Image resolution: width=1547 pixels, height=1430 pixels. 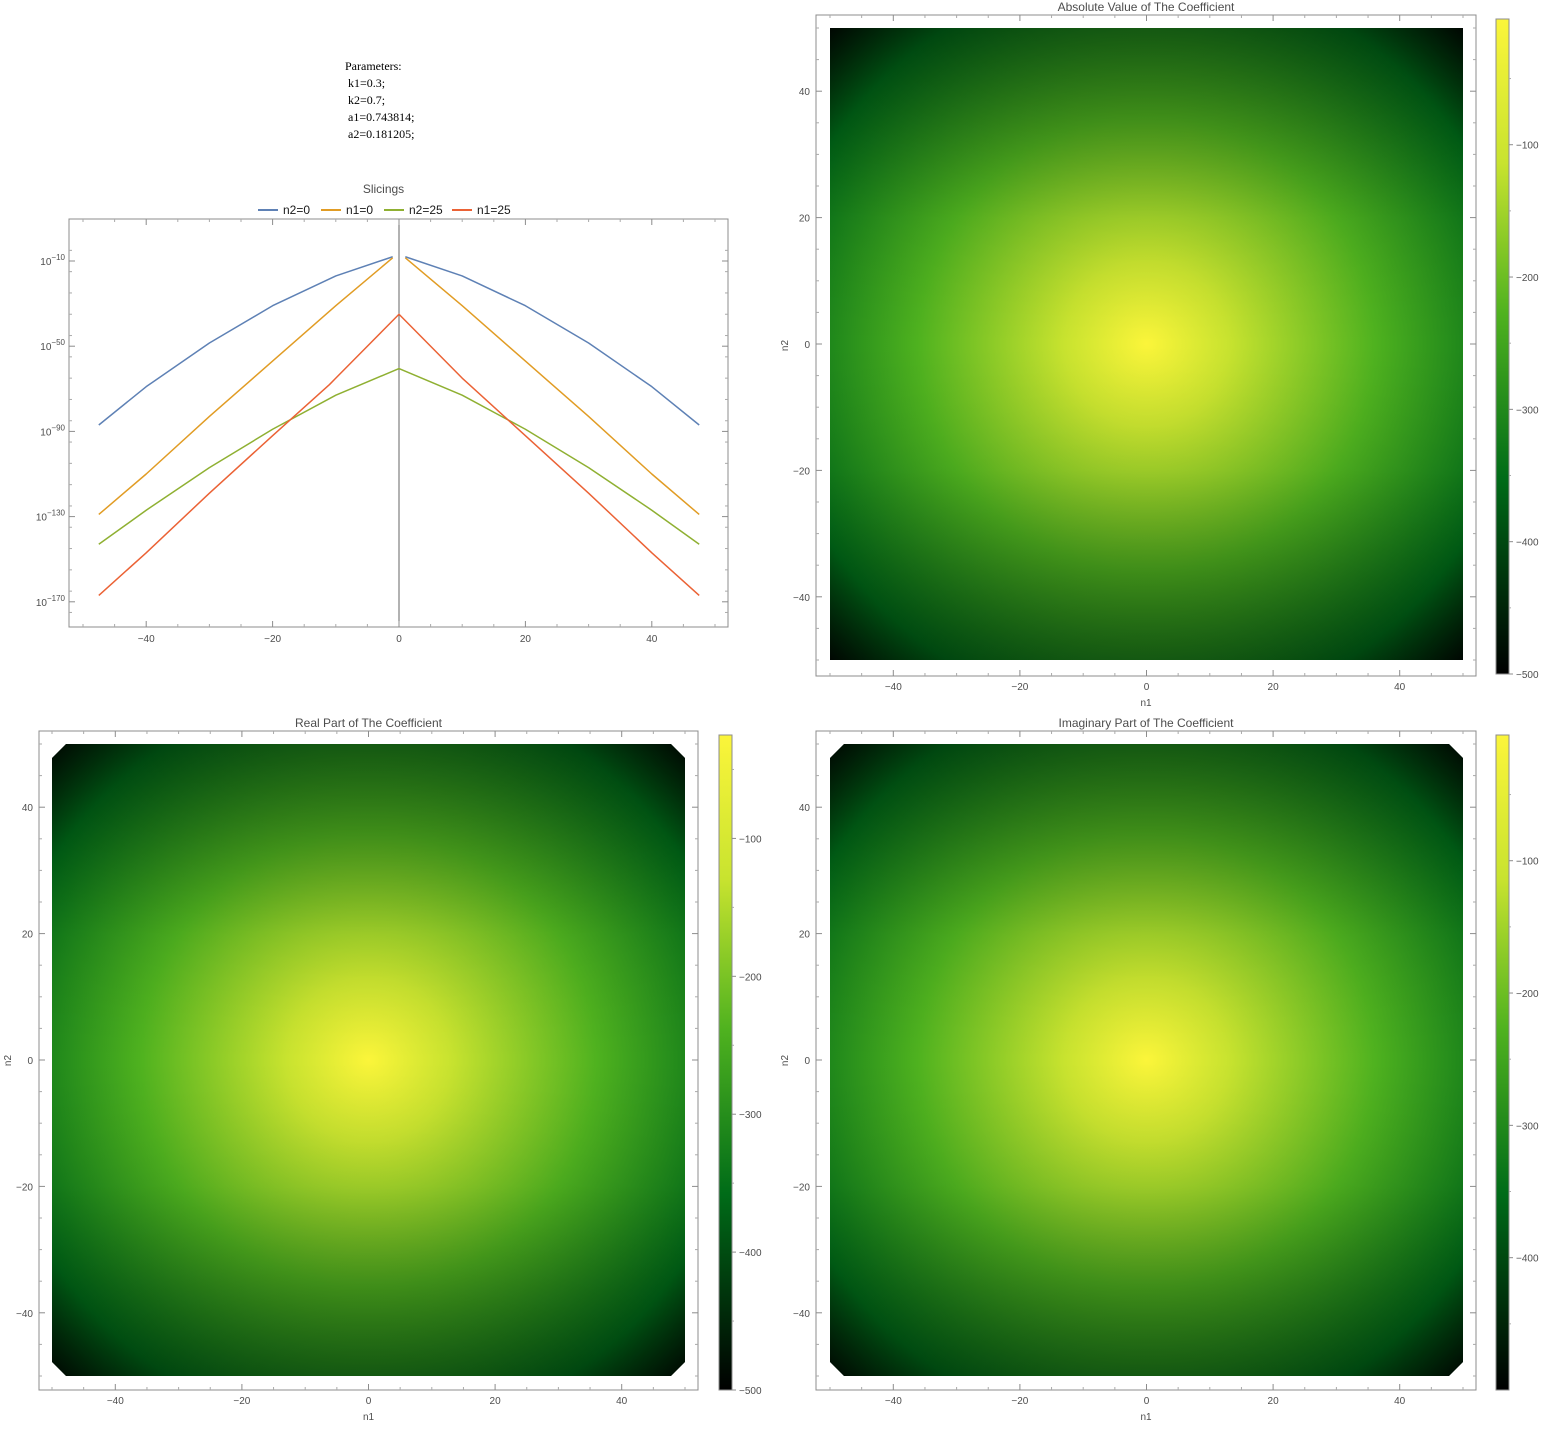 I want to click on series-line-n1=0, so click(x=399, y=386).